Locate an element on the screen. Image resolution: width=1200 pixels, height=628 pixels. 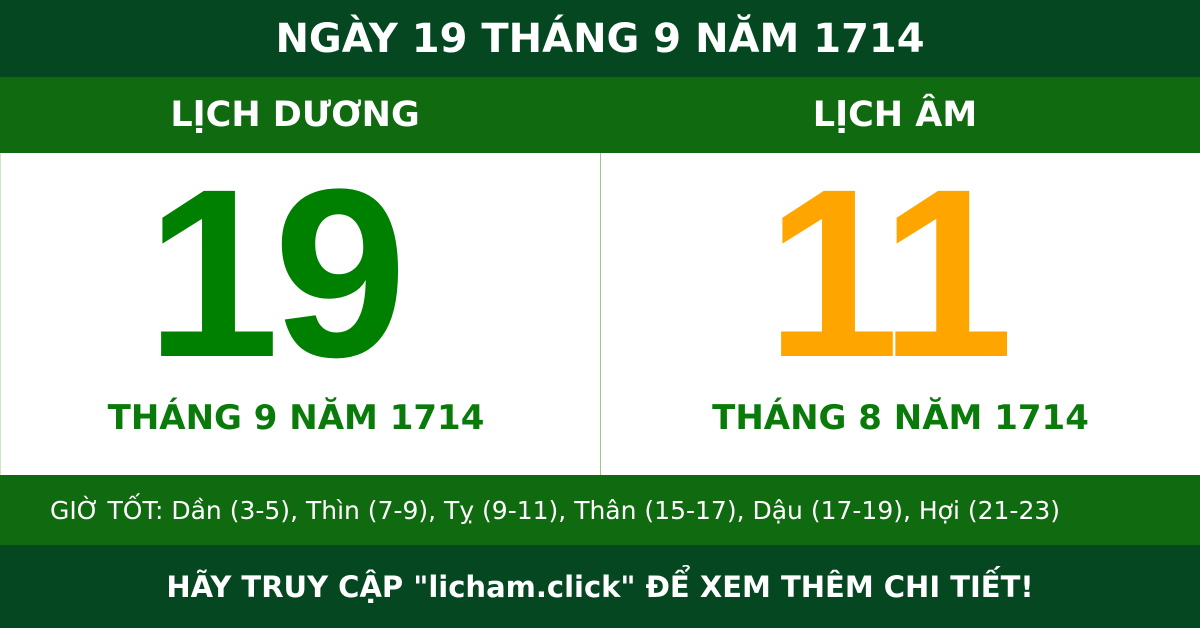
lunar-month-year: THÁNG 8 NĂM 1714 is located at coordinates (900, 418).